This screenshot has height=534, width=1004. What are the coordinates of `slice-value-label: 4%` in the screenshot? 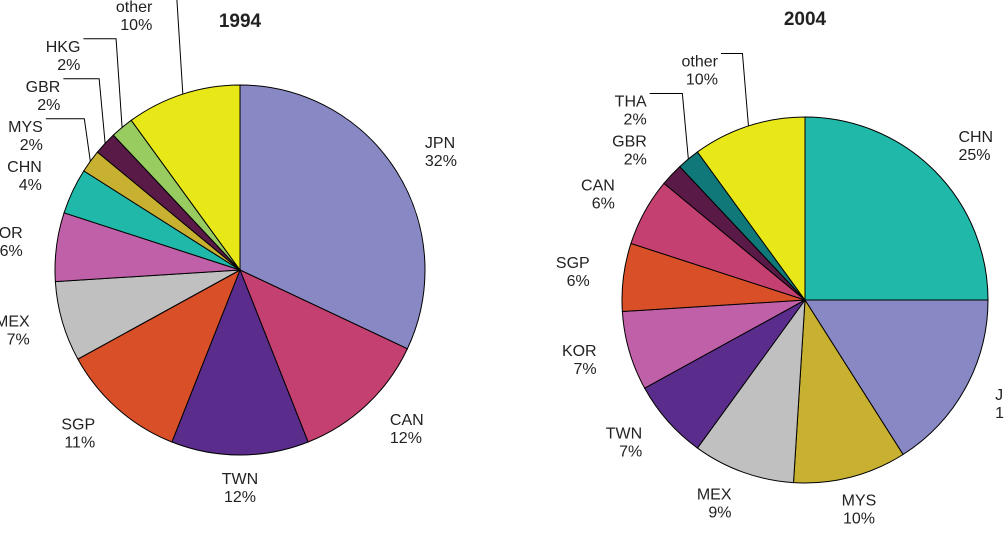 It's located at (30, 185).